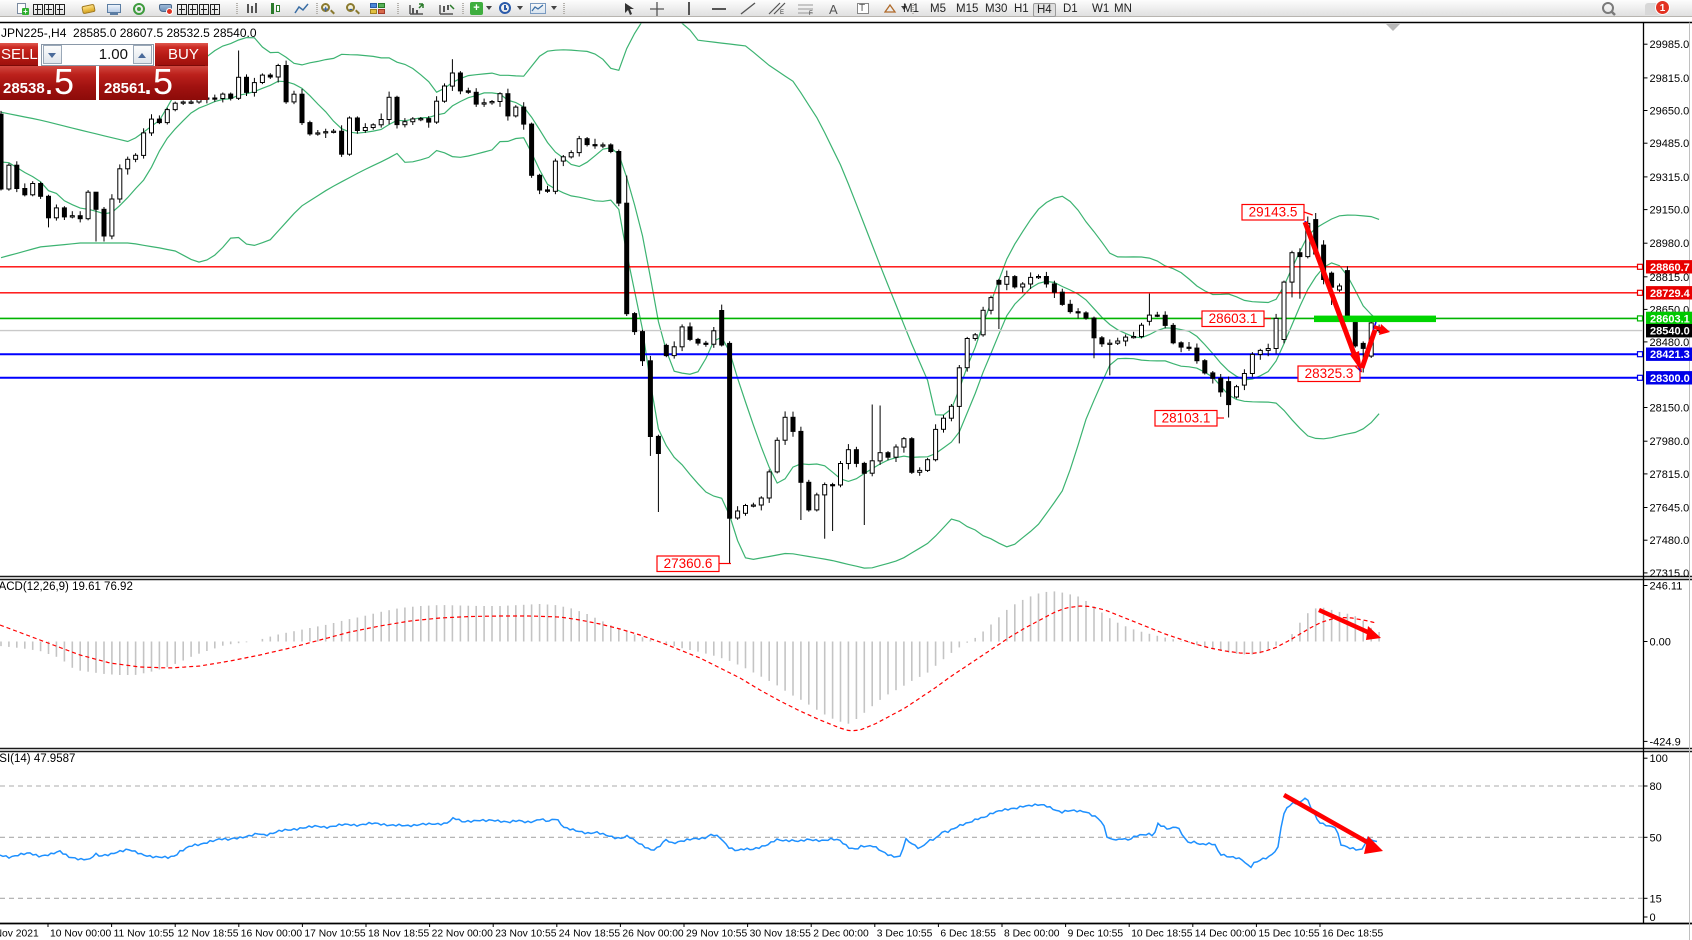 This screenshot has height=940, width=1692. Describe the element at coordinates (1353, 934) in the screenshot. I see `svg-text: 16 Dec 18:55` at that location.